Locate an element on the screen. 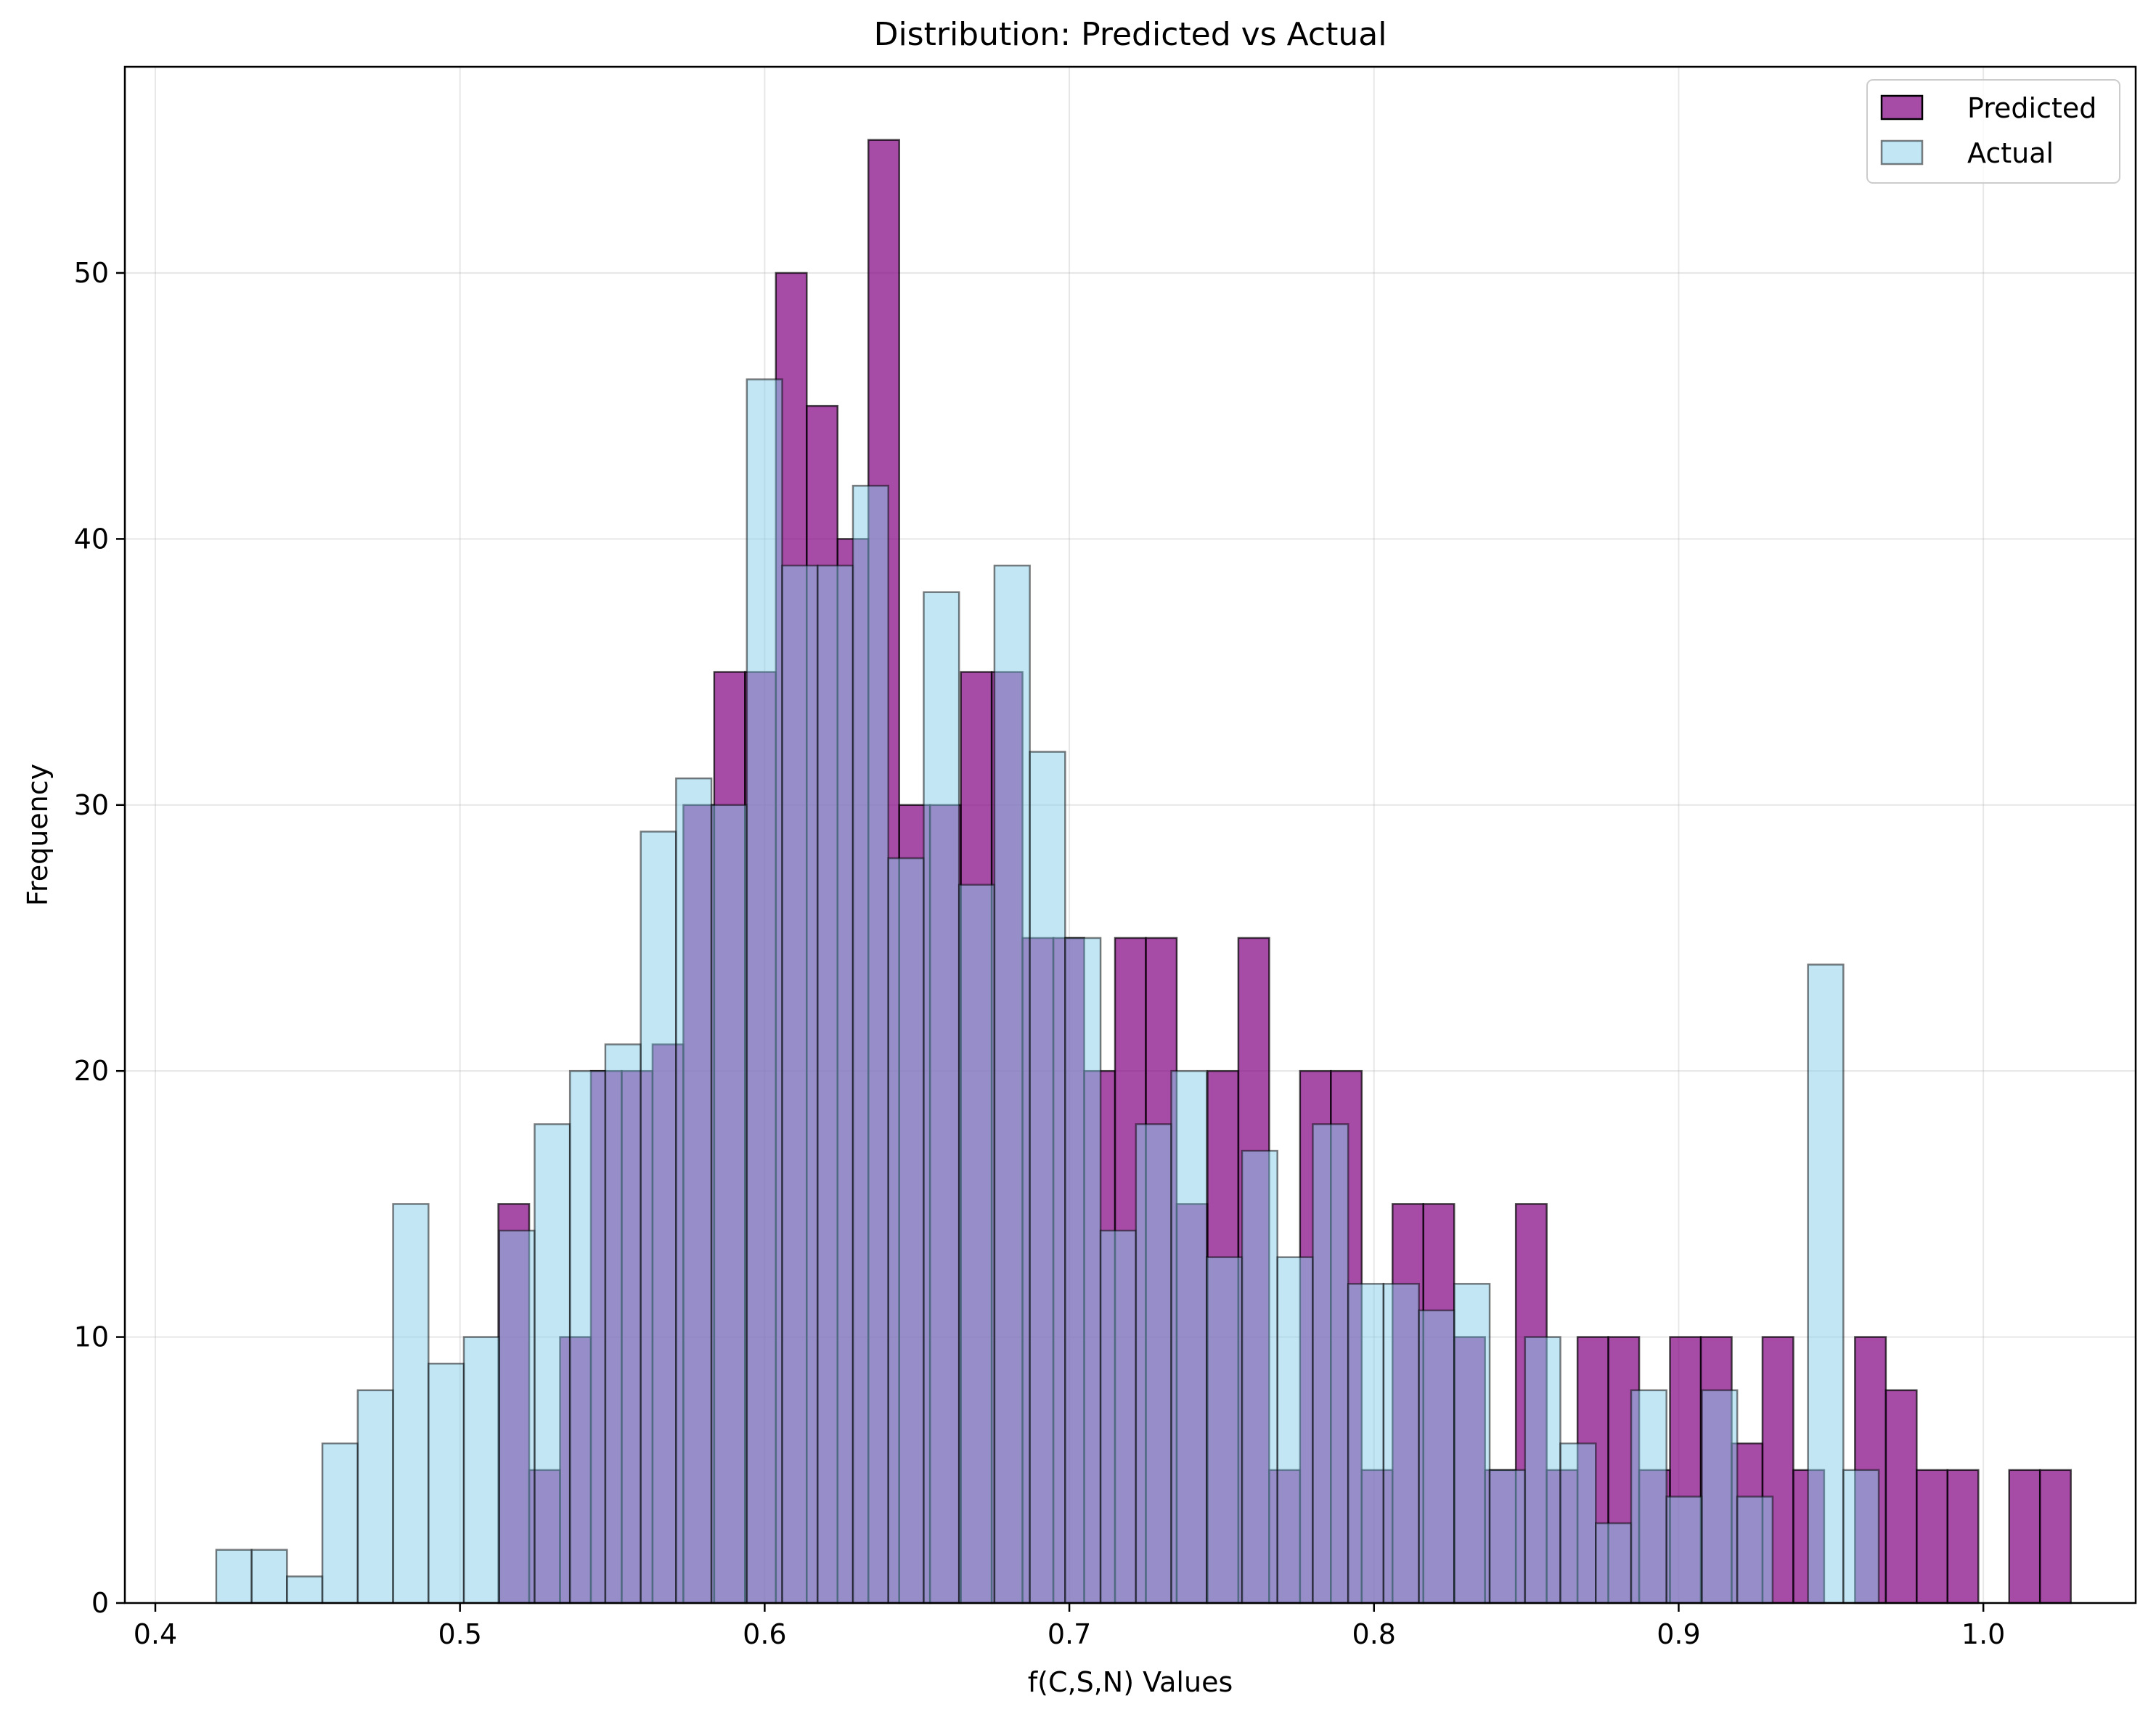  y-tick-label: 30 is located at coordinates (92, 805).